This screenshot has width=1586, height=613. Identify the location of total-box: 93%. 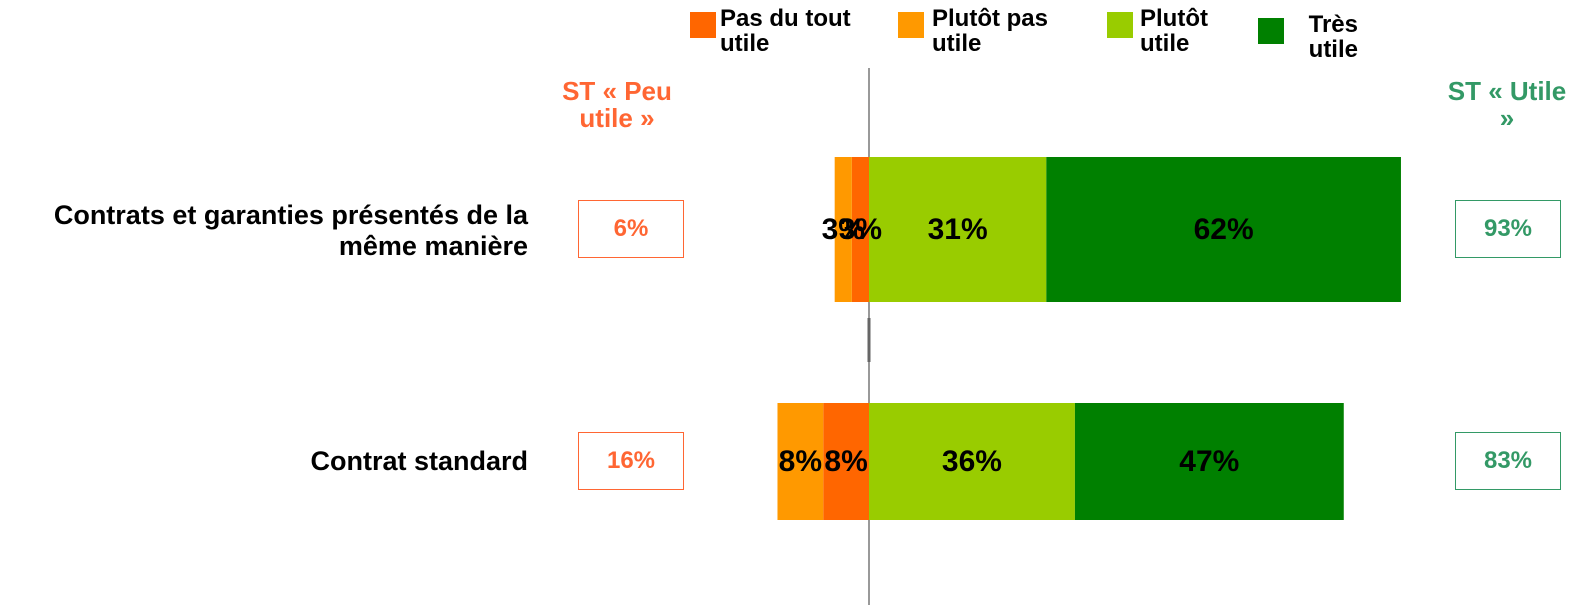
(1508, 228).